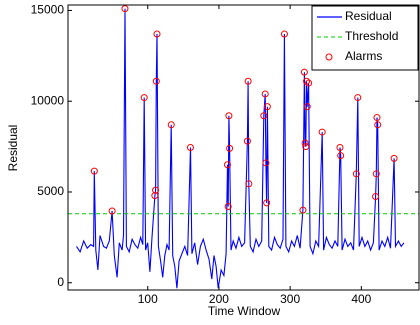  What do you see at coordinates (363, 56) in the screenshot?
I see `legend-label: Alarms` at bounding box center [363, 56].